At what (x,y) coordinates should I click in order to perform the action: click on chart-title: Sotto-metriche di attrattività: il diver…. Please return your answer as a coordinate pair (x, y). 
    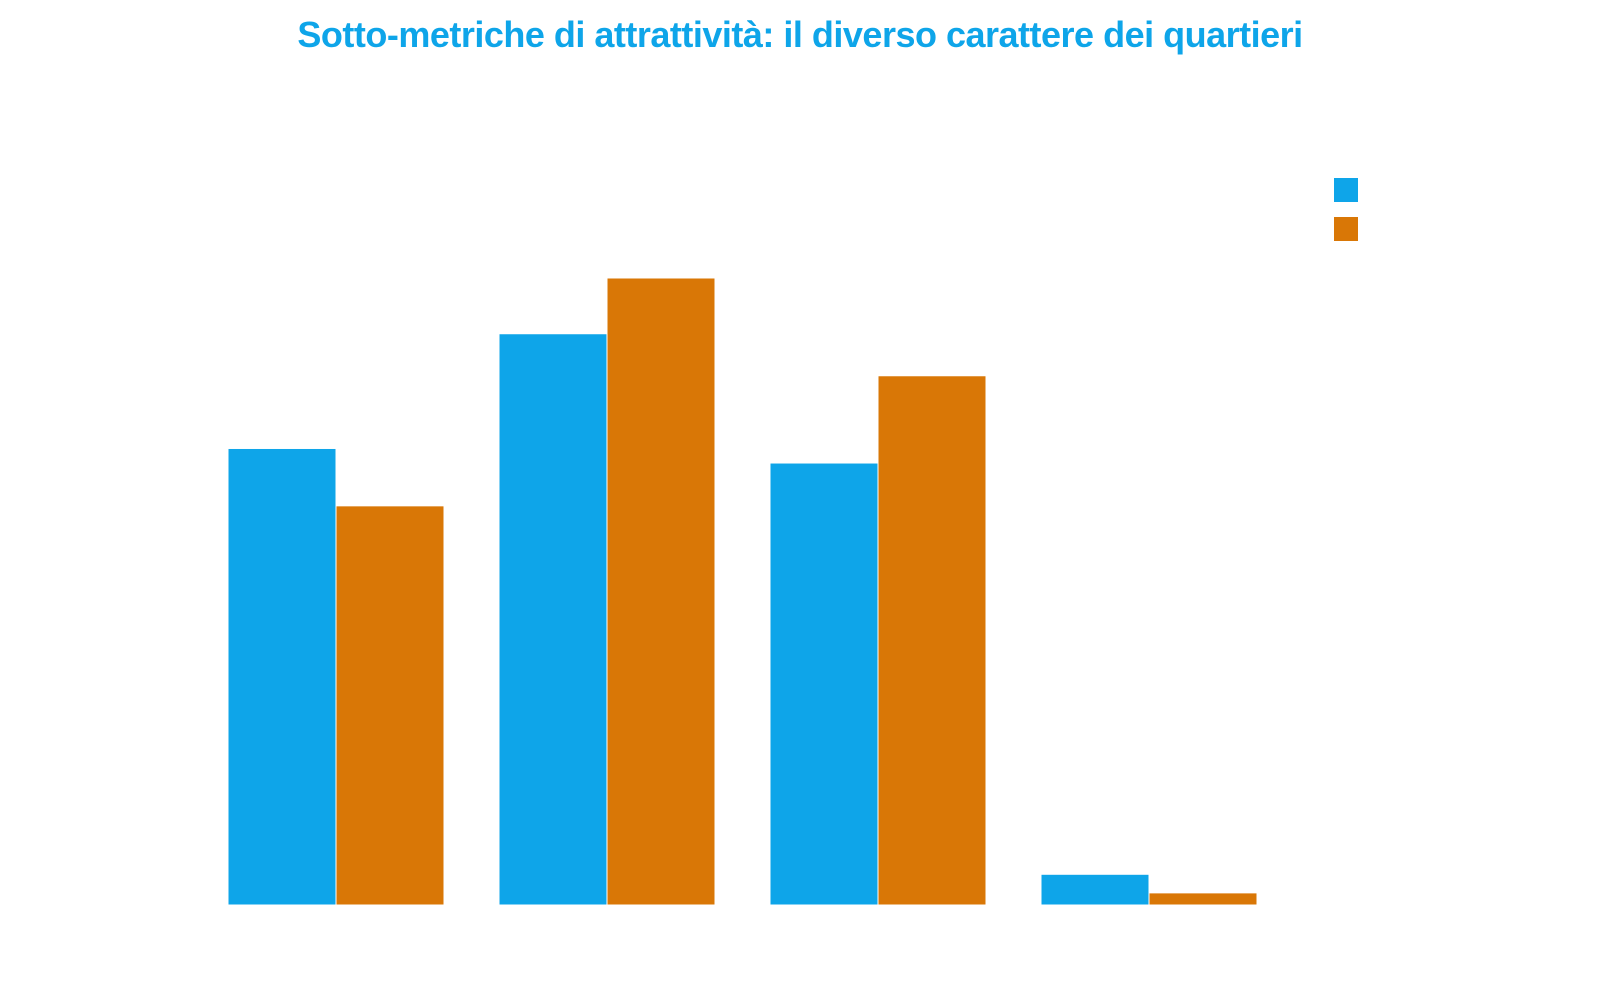
    Looking at the image, I should click on (800, 34).